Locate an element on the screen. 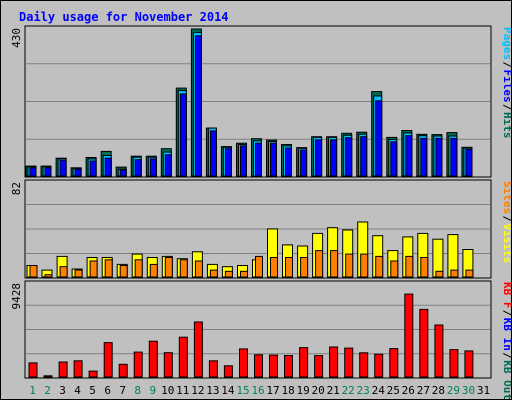 The height and width of the screenshot is (400, 512). x-label-day-25: 25 is located at coordinates (393, 390).